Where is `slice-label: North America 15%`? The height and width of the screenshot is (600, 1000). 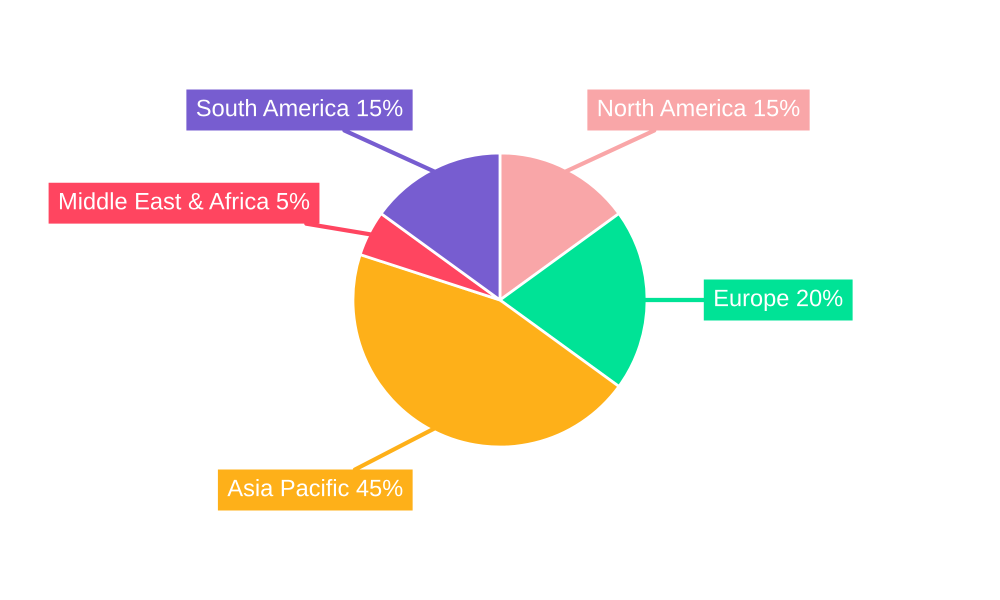
slice-label: North America 15% is located at coordinates (699, 107).